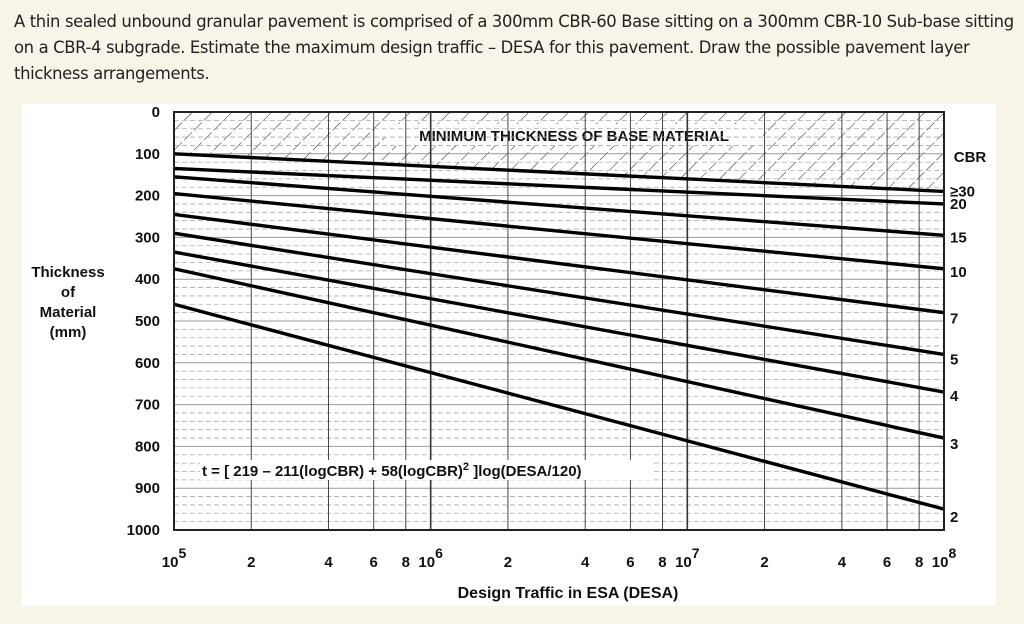  What do you see at coordinates (559, 558) in the screenshot?
I see `x-axis-ticks: 10⁵ 2 4 6 8 10⁶ 2 4 6 8 10⁷ 2 4 6 8 10⁸` at bounding box center [559, 558].